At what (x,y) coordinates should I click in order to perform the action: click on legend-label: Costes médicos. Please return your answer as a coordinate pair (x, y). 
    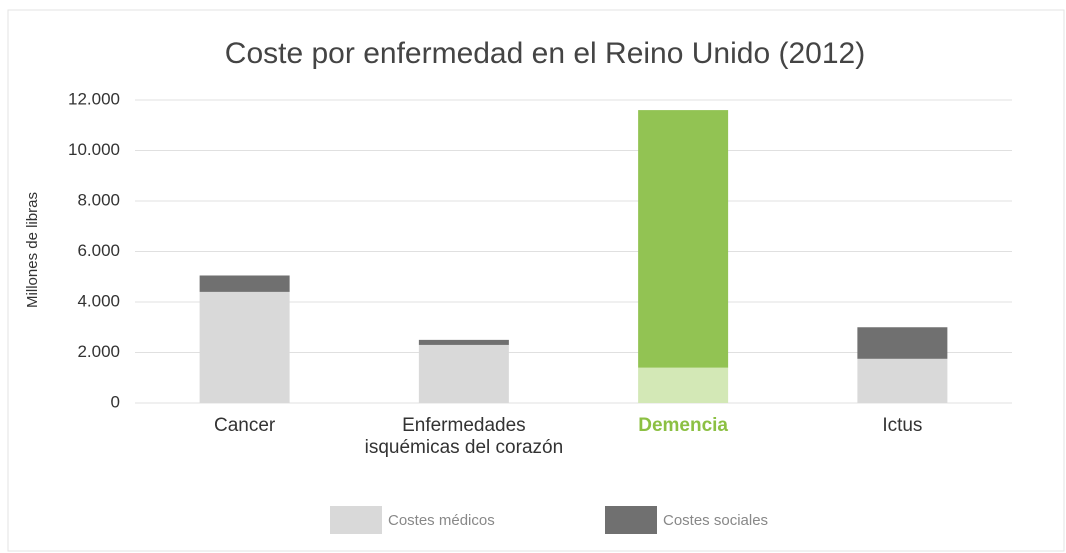
    Looking at the image, I should click on (441, 520).